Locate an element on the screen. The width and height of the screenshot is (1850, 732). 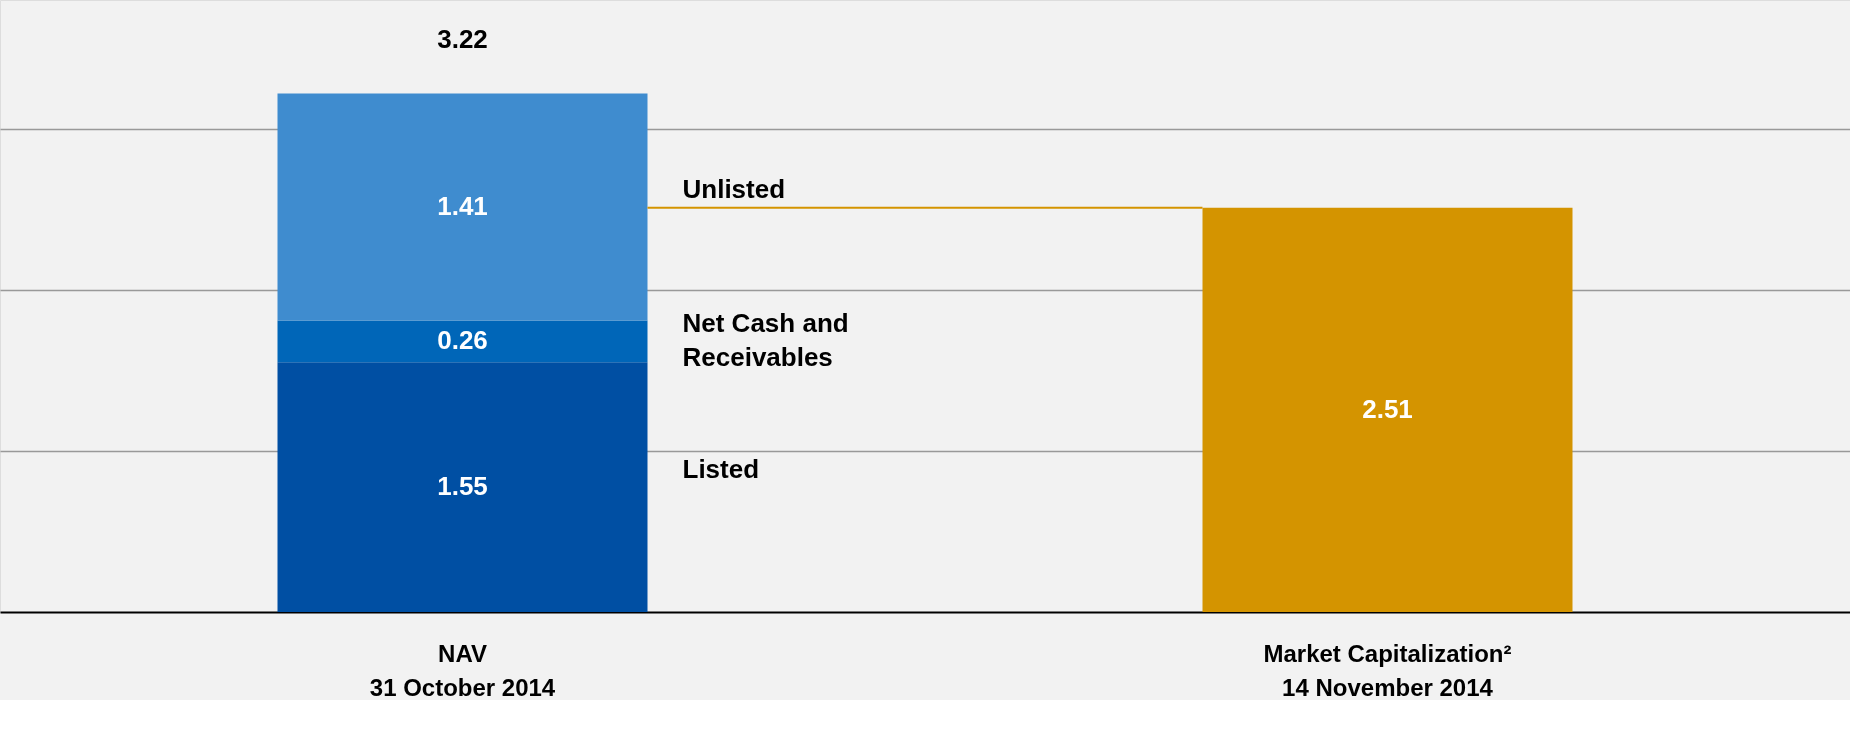
series-label: Unlisted is located at coordinates (734, 188).